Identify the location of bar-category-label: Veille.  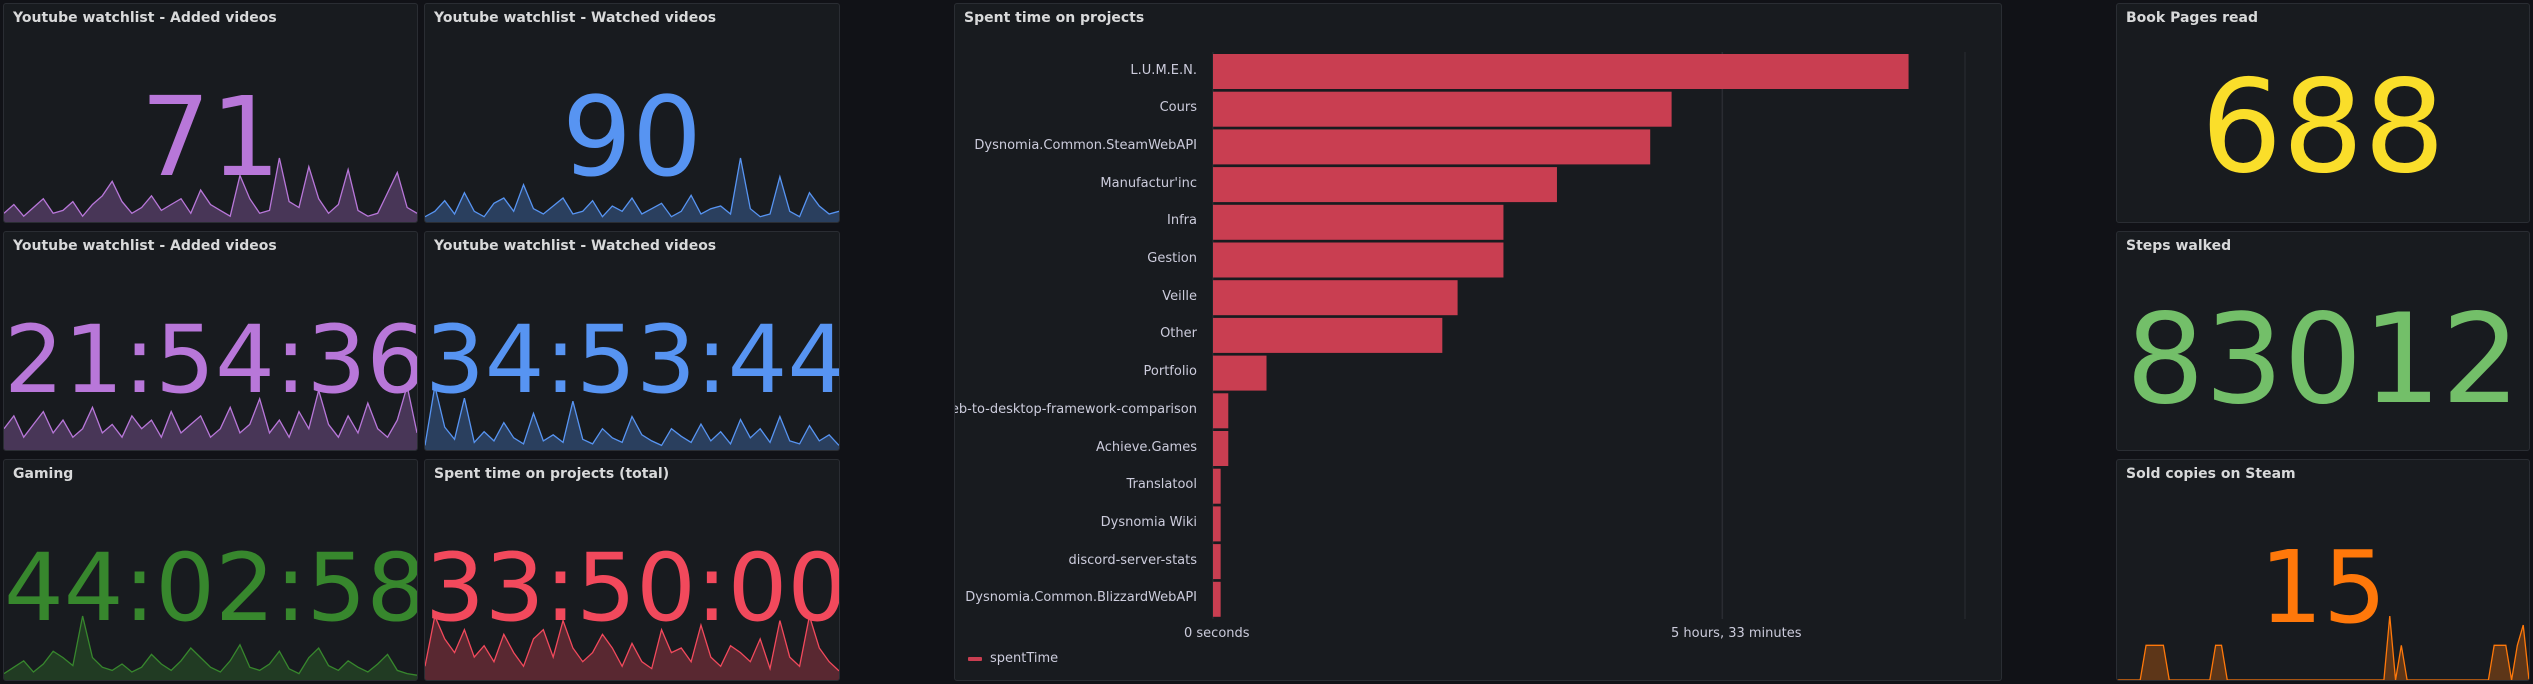
(1179, 296).